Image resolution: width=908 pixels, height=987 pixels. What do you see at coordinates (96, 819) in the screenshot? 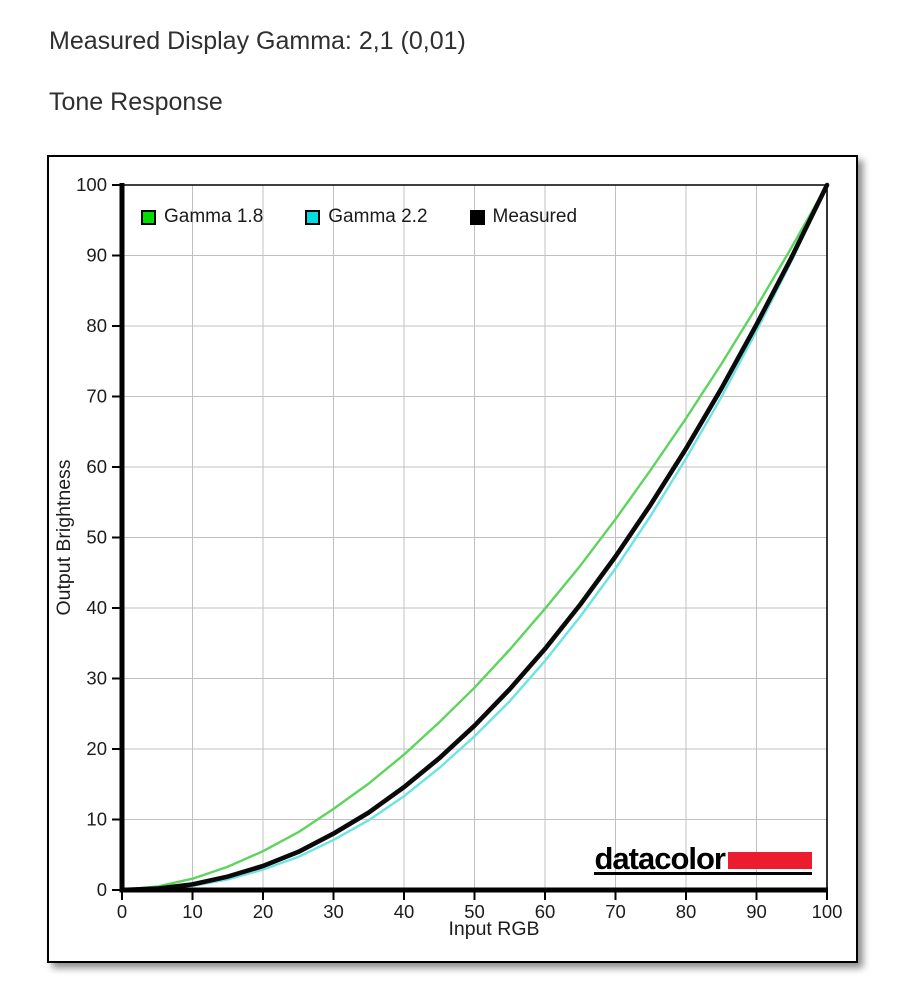
I see `y-tick-label: 10` at bounding box center [96, 819].